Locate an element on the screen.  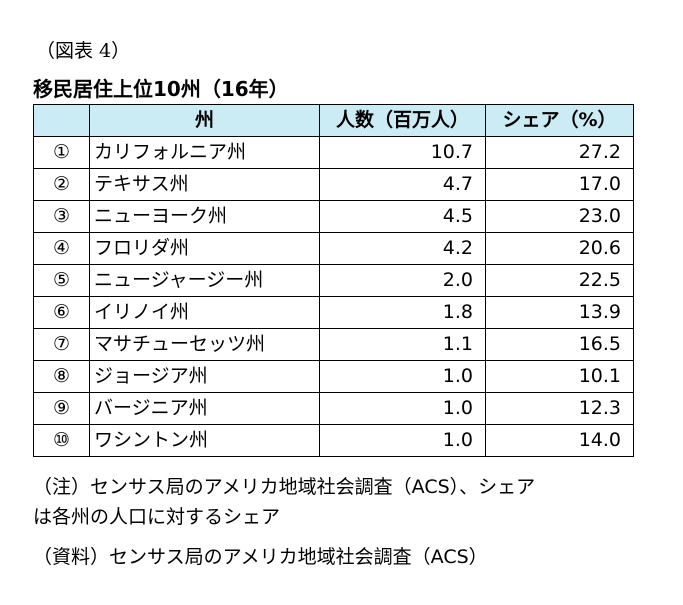
rank-cell: ④ is located at coordinates (61, 248).